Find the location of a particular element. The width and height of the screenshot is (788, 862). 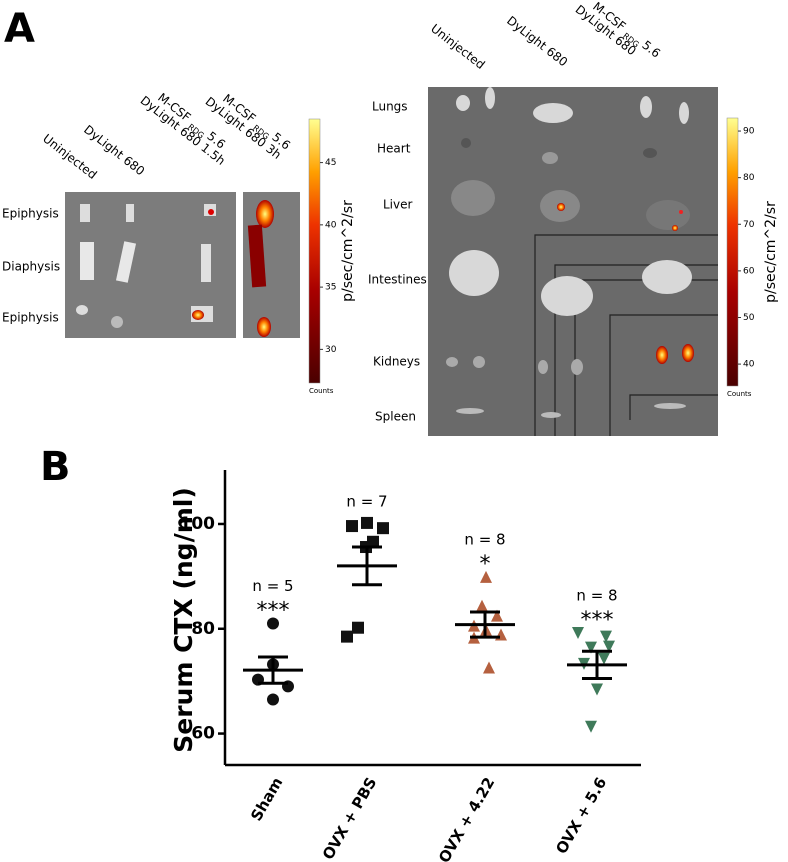

row-label: Liver is located at coordinates (398, 205).